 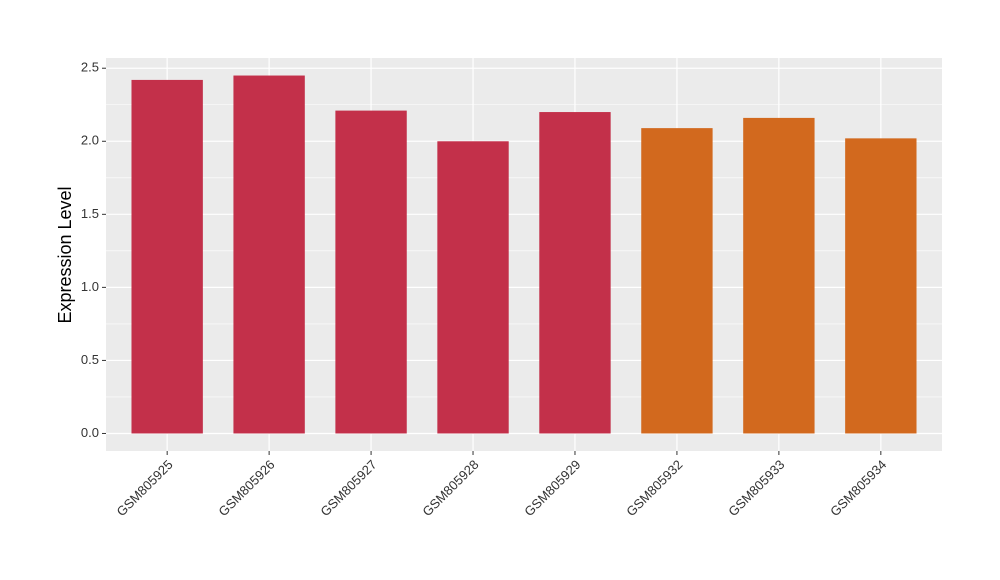 I want to click on x-tick-label: GSM805934, so click(x=858, y=488).